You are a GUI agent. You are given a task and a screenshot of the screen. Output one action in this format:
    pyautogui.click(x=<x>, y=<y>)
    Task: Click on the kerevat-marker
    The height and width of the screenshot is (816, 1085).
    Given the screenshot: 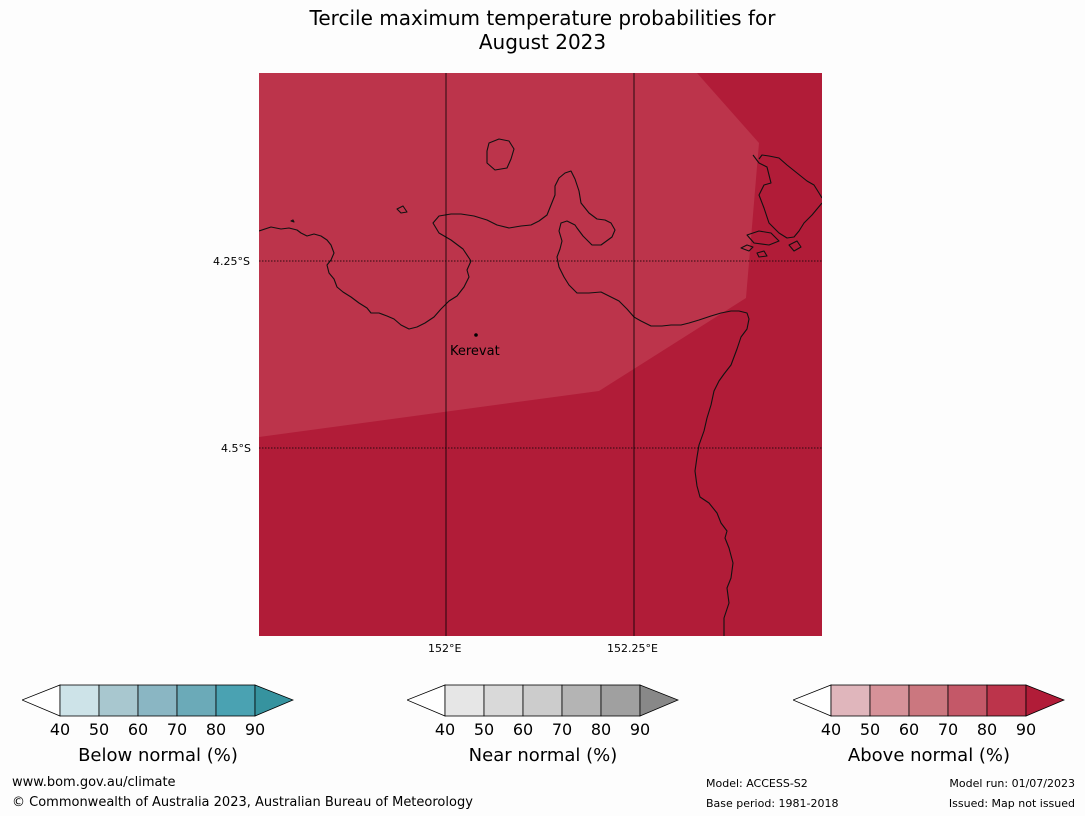 What is the action you would take?
    pyautogui.click(x=476, y=335)
    